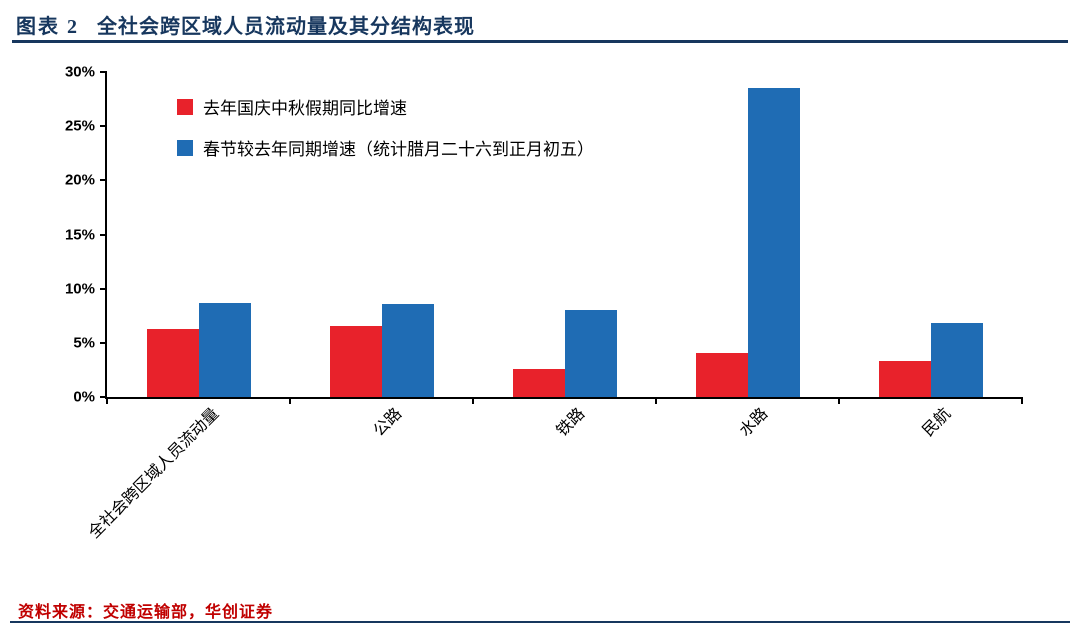  I want to click on chart-legend: 去年国庆中秋假期同比增速 春节较去年同期增速（统计腊月二十六到正月初五）, so click(385, 135).